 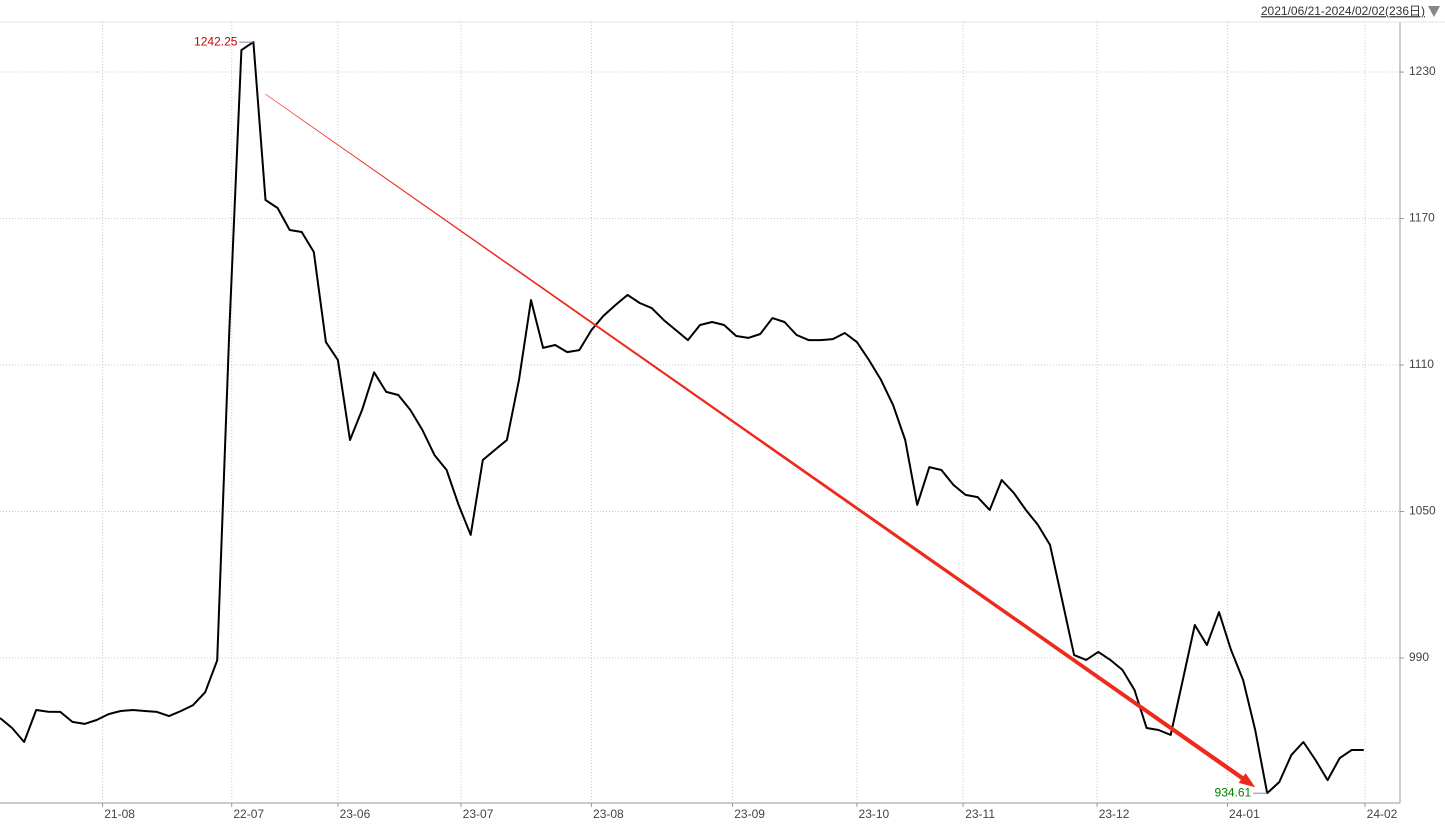 I want to click on x-tick-label: 23-10, so click(x=874, y=814).